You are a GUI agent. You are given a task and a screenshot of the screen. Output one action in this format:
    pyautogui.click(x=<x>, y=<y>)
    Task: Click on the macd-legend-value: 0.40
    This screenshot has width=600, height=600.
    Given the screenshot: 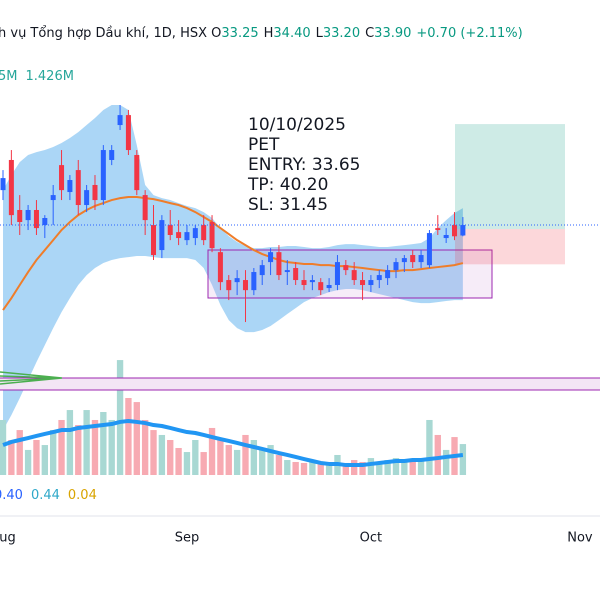 What is the action you would take?
    pyautogui.click(x=11, y=495)
    